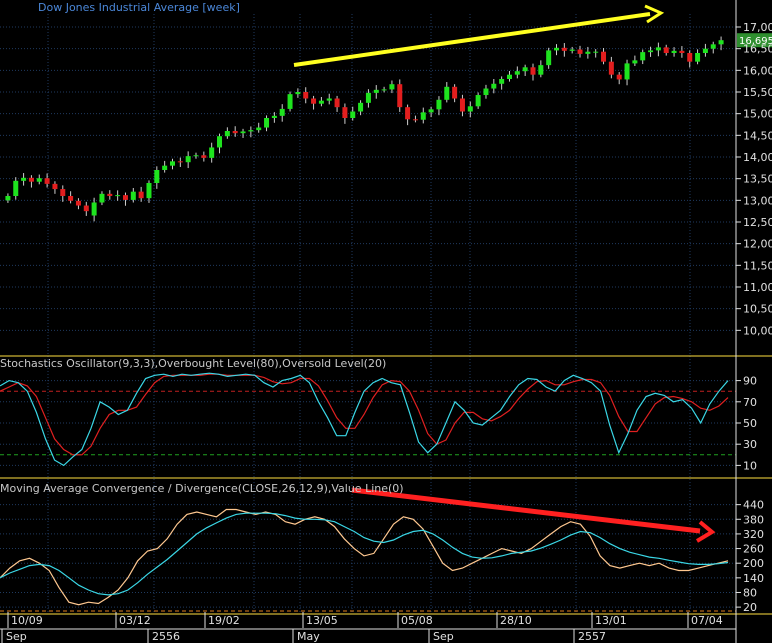  What do you see at coordinates (364, 554) in the screenshot?
I see `macd-signal-line` at bounding box center [364, 554].